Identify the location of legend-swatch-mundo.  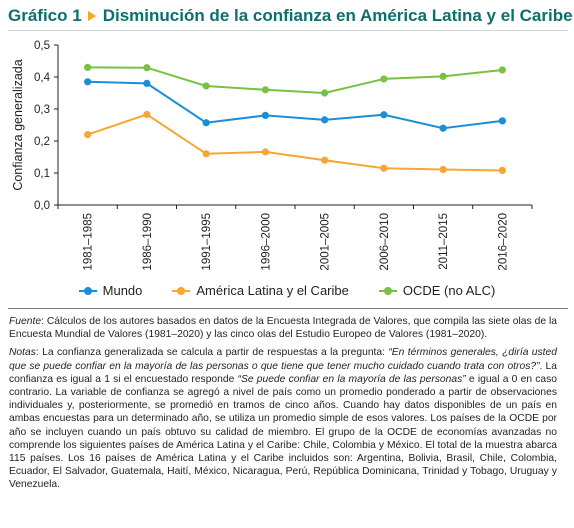
(87, 291).